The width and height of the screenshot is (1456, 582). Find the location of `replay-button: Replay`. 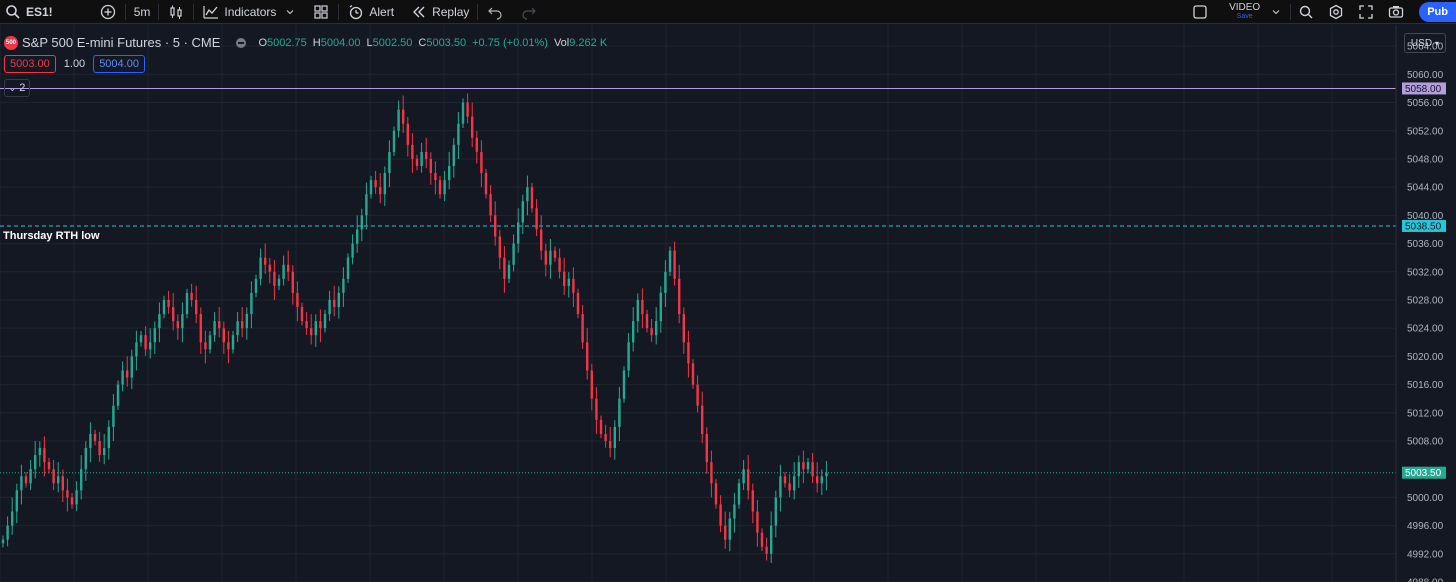

replay-button: Replay is located at coordinates (439, 12).